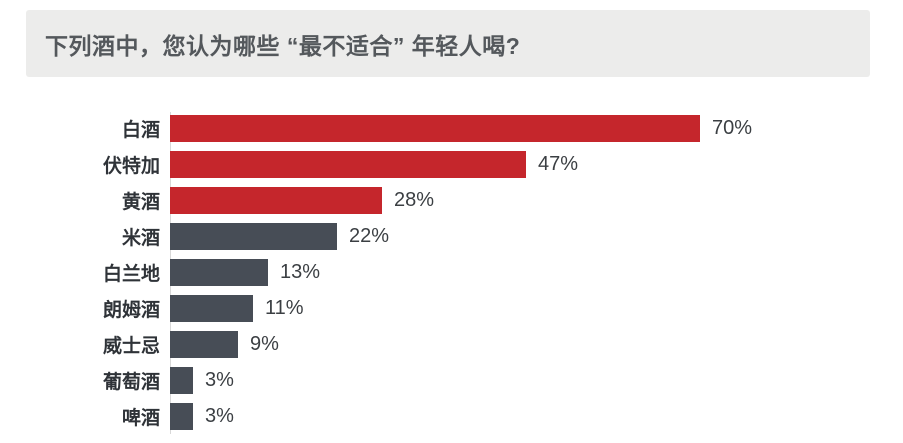 The image size is (903, 443). Describe the element at coordinates (131, 310) in the screenshot. I see `category-label: 朗姆酒` at that location.